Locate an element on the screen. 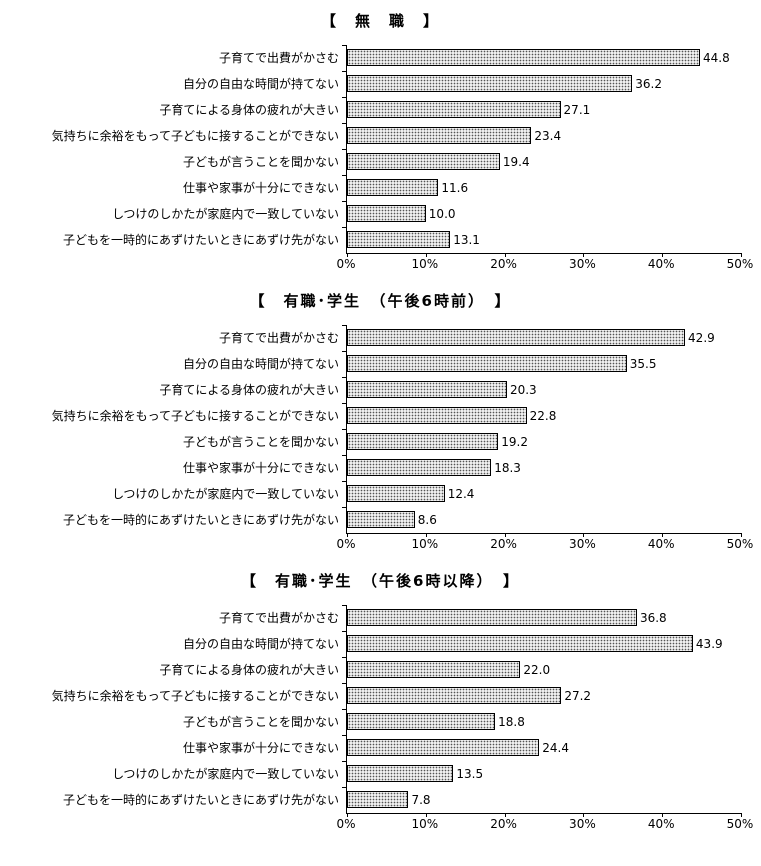 Image resolution: width=761 pixels, height=866 pixels. value-label: 22.0 is located at coordinates (537, 670).